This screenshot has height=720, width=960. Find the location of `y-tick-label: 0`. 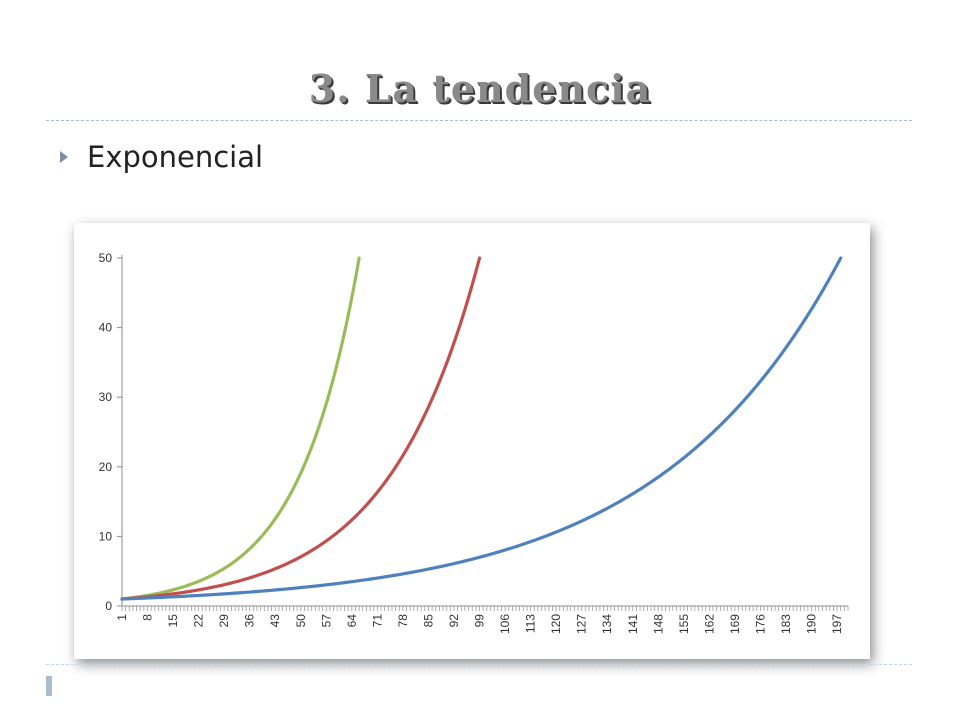

y-tick-label: 0 is located at coordinates (108, 606).